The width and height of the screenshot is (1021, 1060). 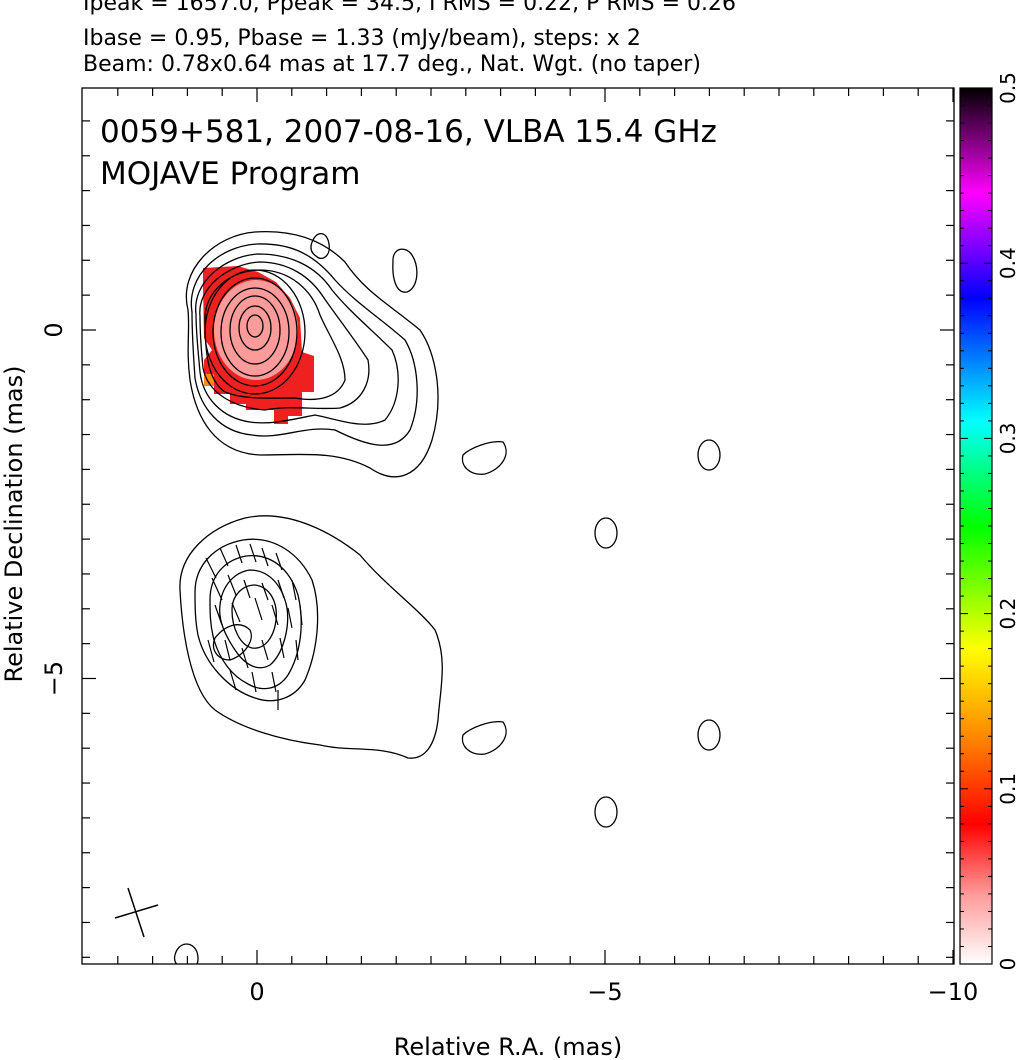 What do you see at coordinates (508, 1046) in the screenshot?
I see `x-axis-label: Relative R.A. (mas)` at bounding box center [508, 1046].